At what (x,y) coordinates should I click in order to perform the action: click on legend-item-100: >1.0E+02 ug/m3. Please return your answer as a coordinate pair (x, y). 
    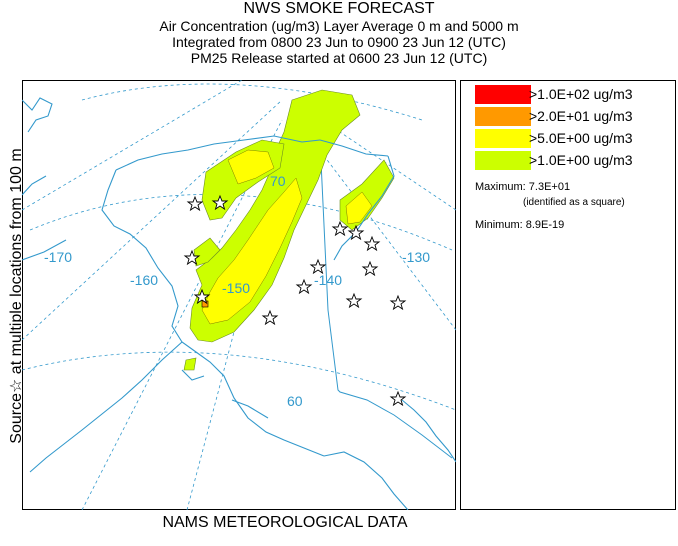
    Looking at the image, I should click on (575, 94).